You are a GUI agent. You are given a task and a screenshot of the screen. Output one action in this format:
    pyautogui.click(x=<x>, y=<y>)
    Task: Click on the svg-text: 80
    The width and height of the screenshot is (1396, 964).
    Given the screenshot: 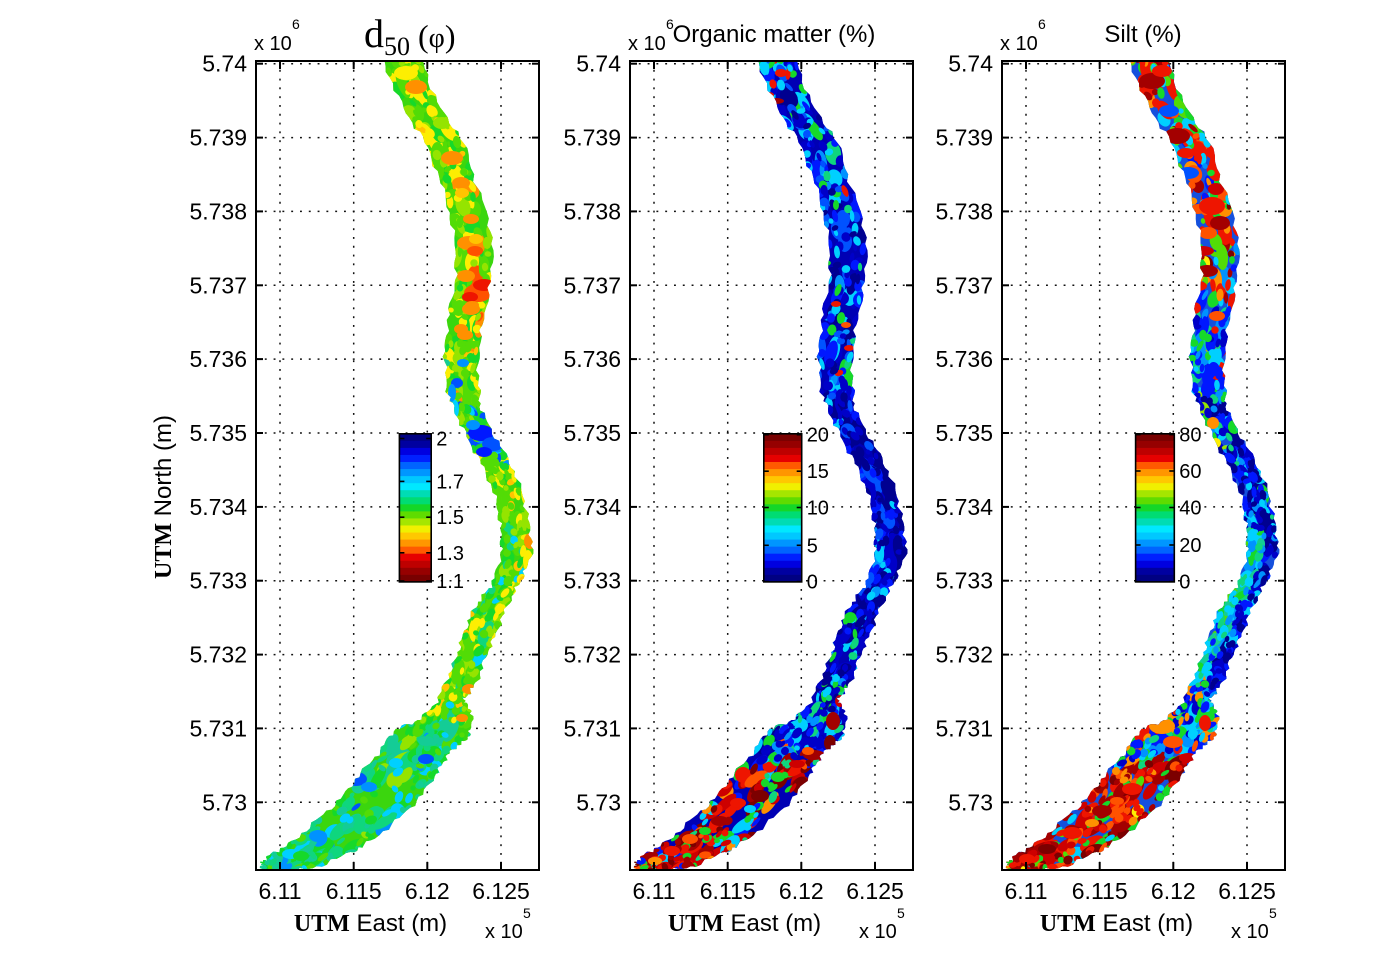 What is the action you would take?
    pyautogui.click(x=1190, y=436)
    